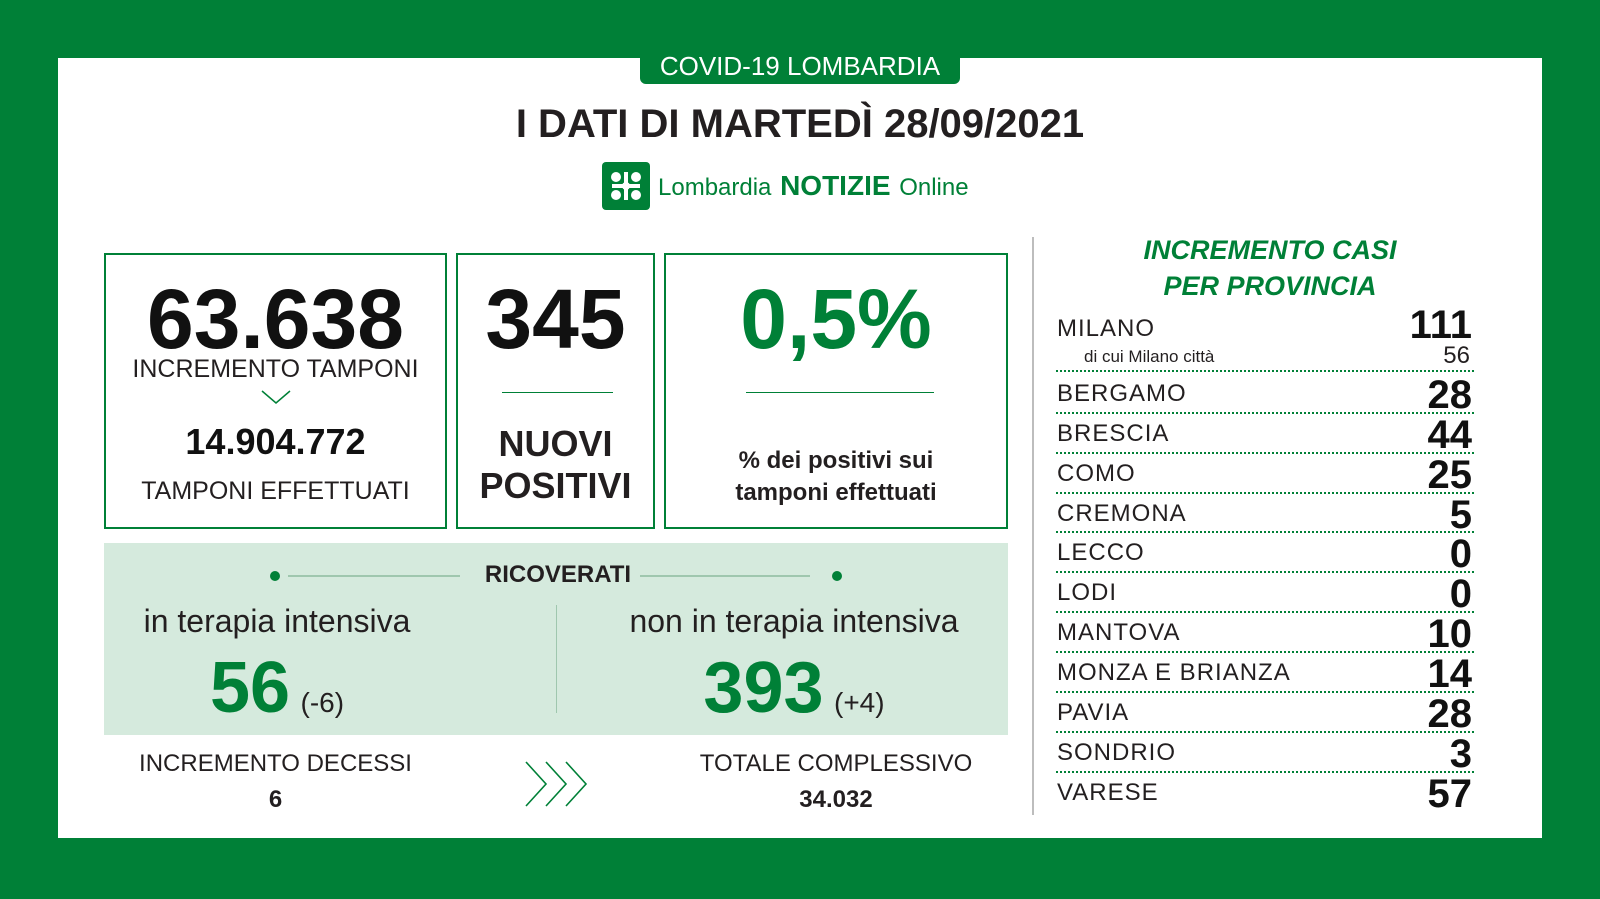 This screenshot has height=899, width=1600. What do you see at coordinates (1093, 712) in the screenshot?
I see `province-name: PAVIA` at bounding box center [1093, 712].